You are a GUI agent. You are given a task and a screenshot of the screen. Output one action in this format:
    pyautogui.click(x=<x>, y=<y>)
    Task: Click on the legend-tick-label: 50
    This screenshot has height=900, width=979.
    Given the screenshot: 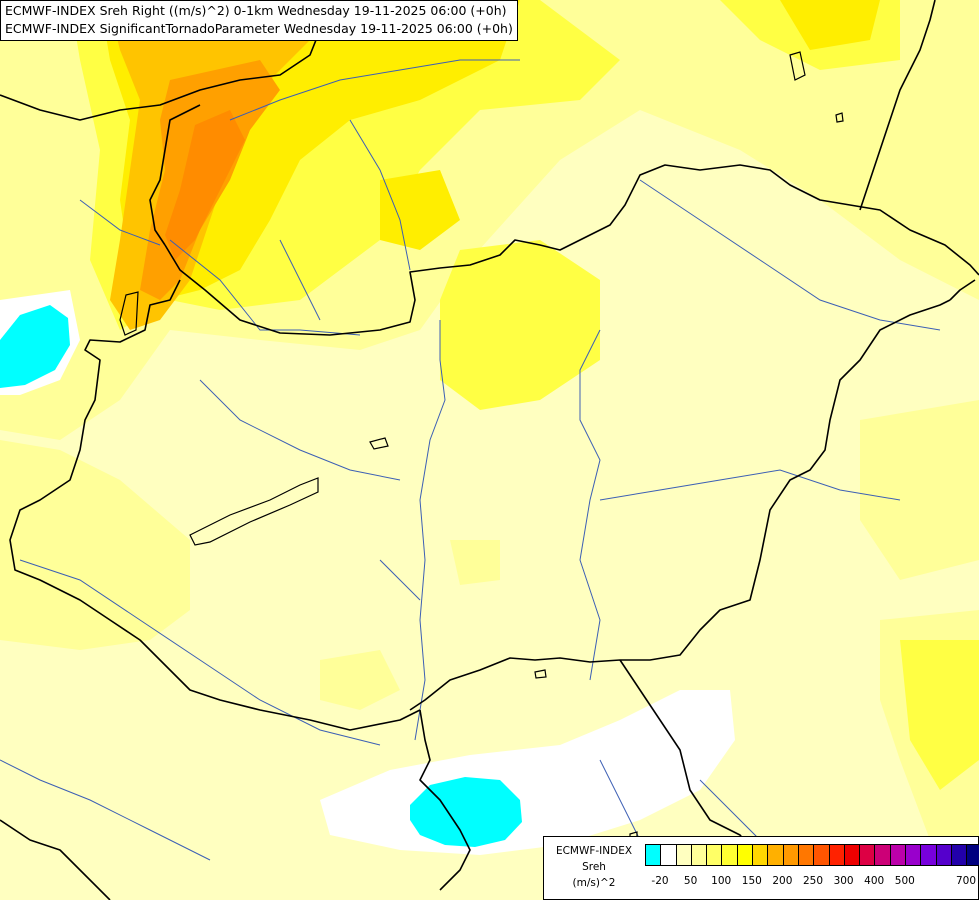 What is the action you would take?
    pyautogui.click(x=690, y=881)
    